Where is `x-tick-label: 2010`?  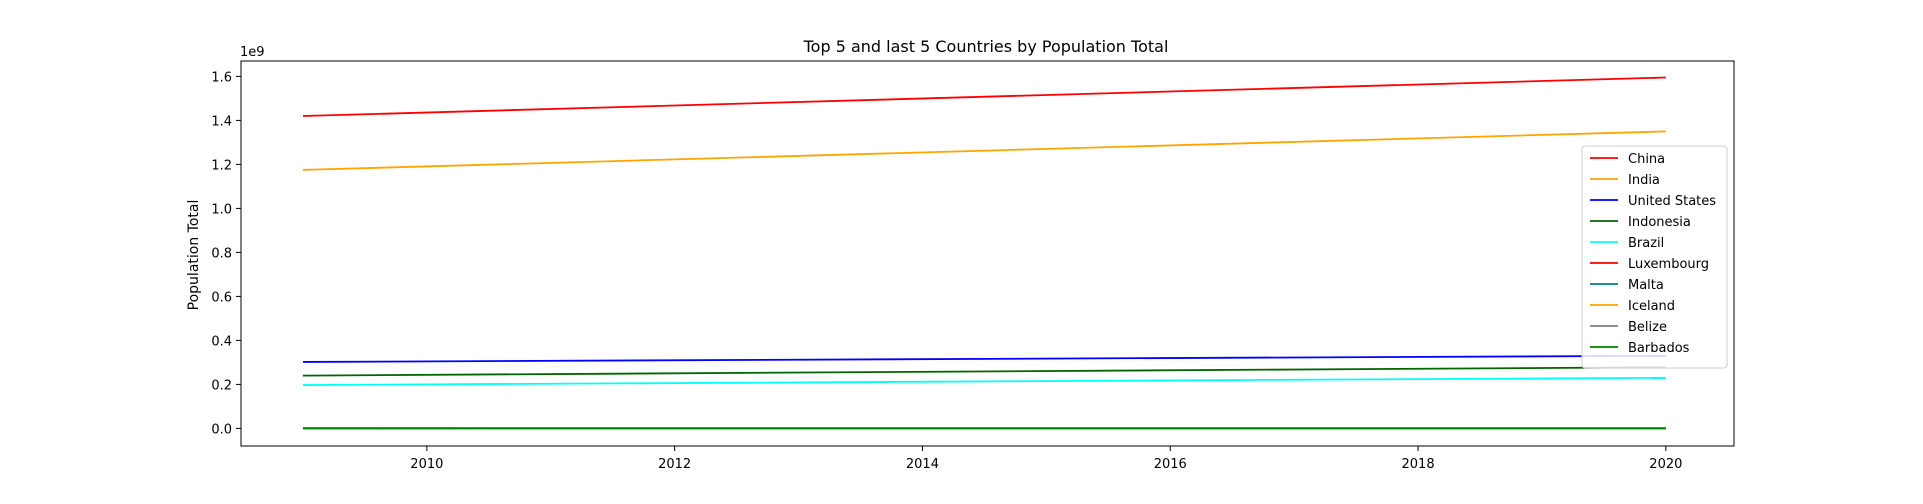
x-tick-label: 2010 is located at coordinates (426, 464).